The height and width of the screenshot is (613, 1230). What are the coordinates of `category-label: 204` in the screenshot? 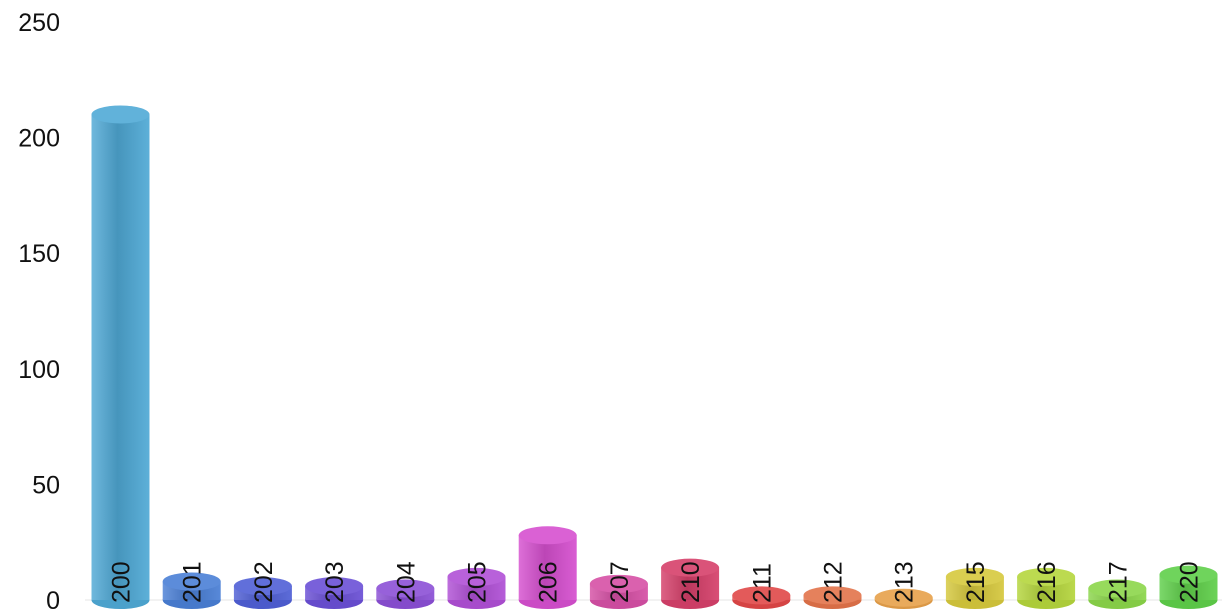 It's located at (406, 582).